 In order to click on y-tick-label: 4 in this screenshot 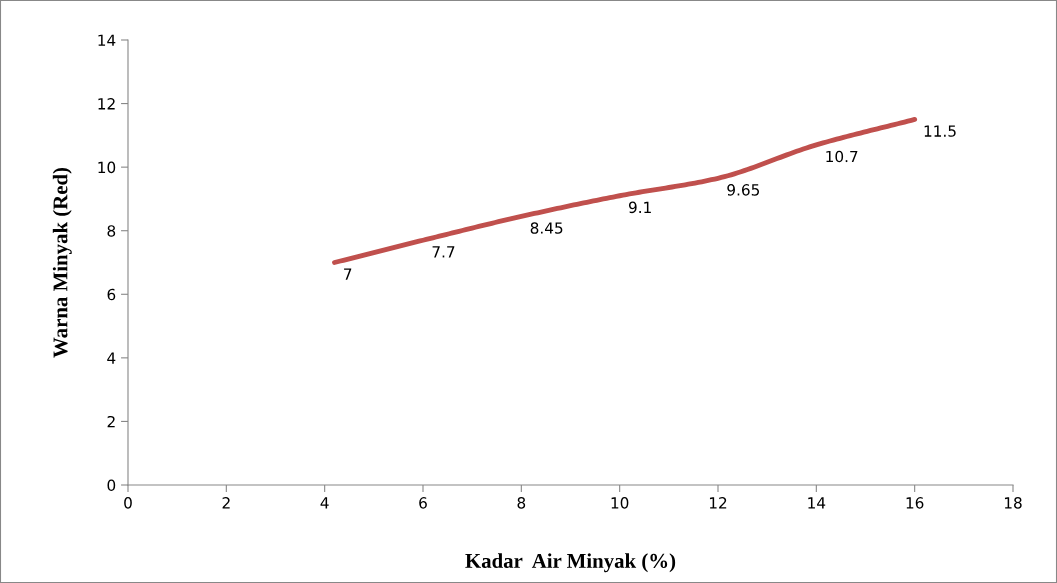, I will do `click(111, 358)`.